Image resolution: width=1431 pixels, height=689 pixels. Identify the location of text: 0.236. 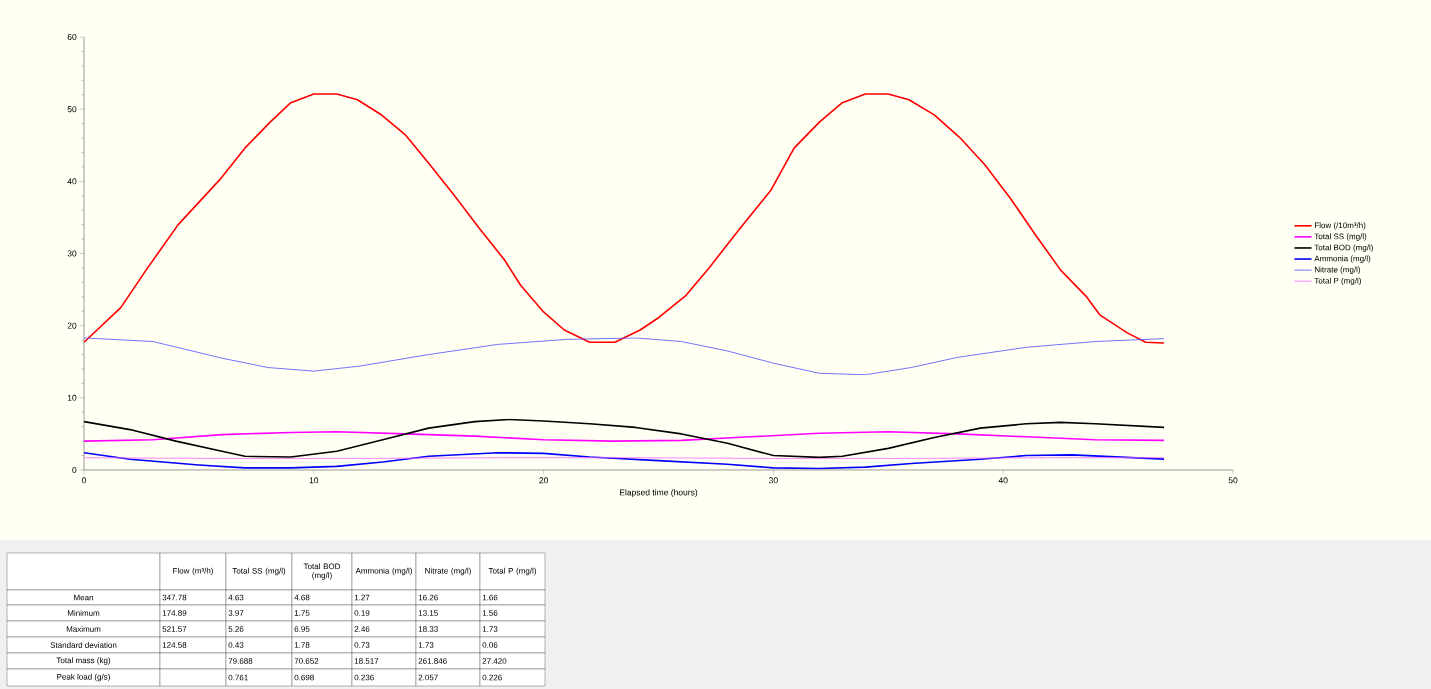
(364, 677).